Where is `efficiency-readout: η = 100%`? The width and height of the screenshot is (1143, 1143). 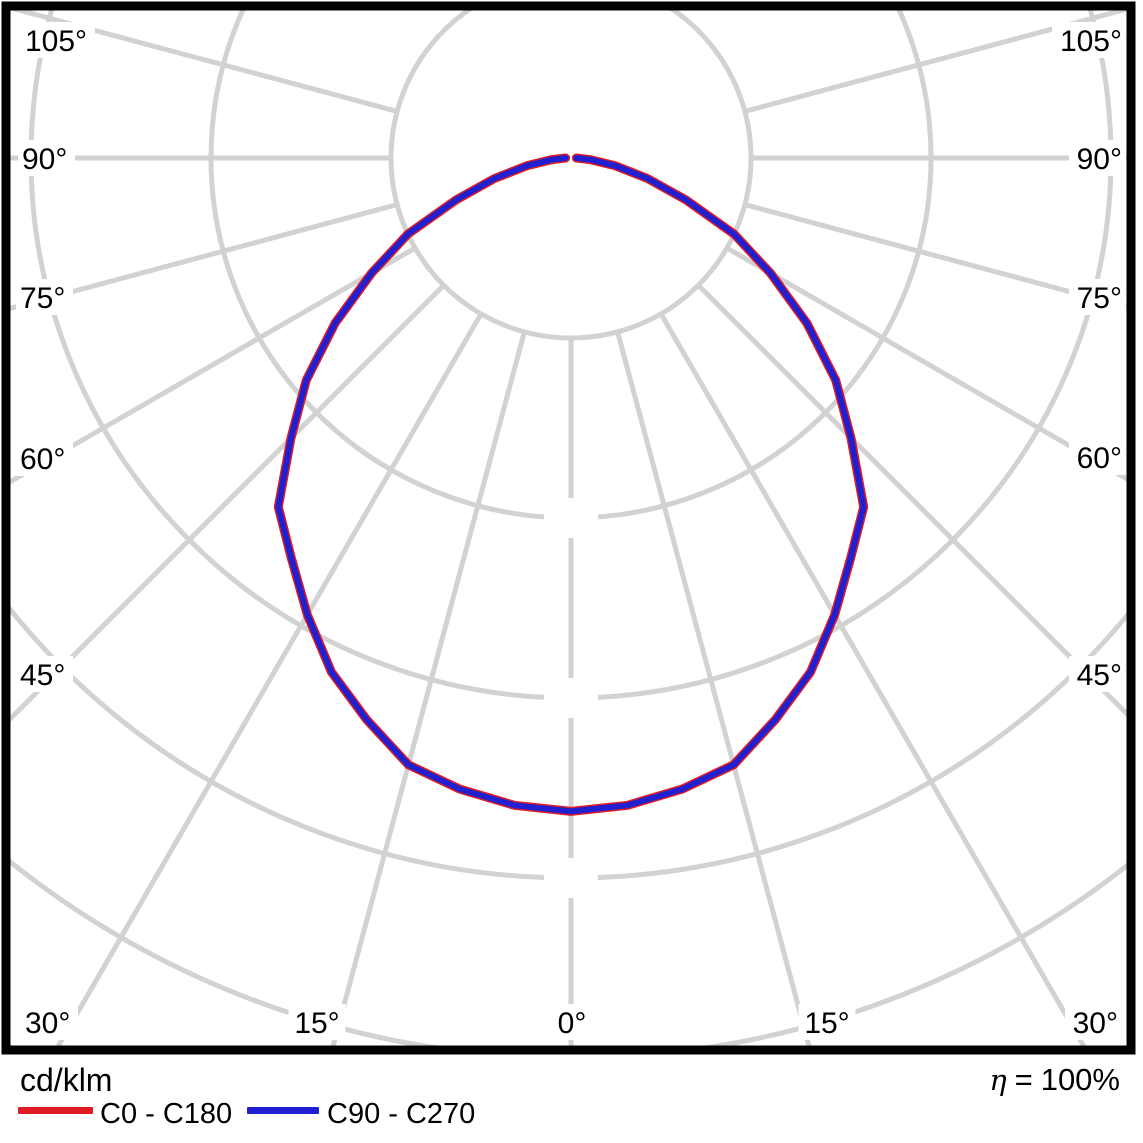 efficiency-readout: η = 100% is located at coordinates (1054, 1080).